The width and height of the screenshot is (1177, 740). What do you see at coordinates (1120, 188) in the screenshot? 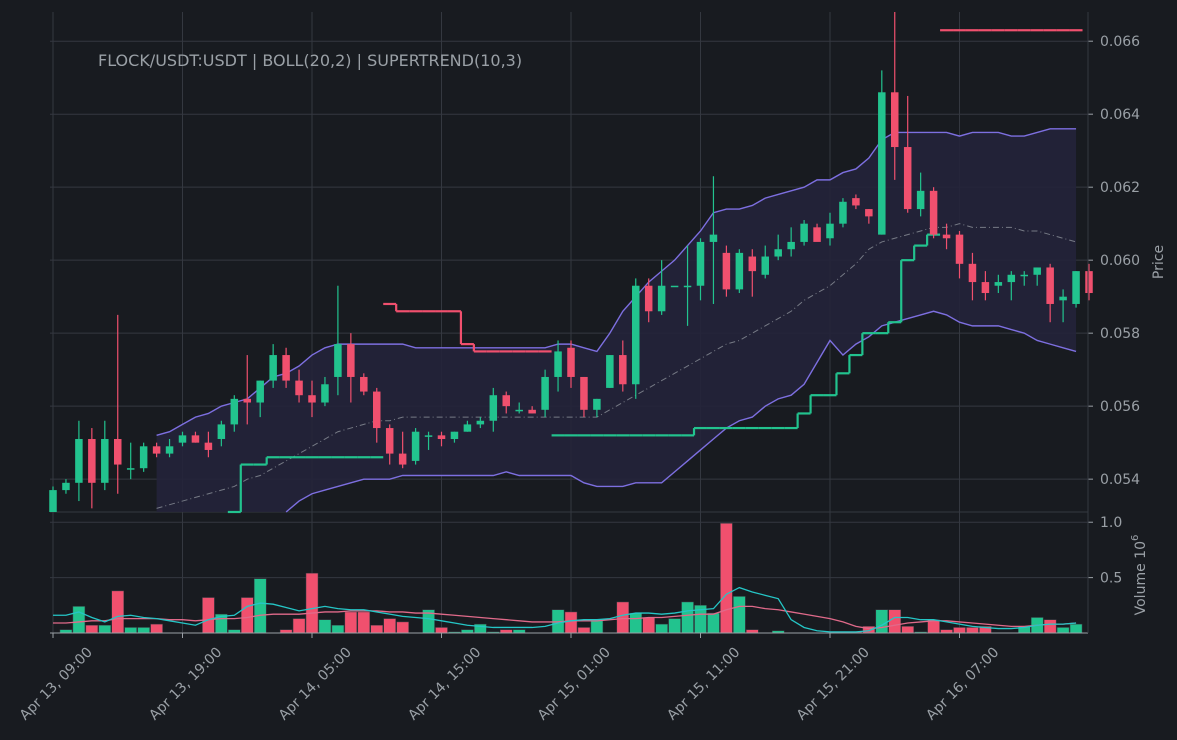
I see `price-tick-label: 0.062` at bounding box center [1120, 188].